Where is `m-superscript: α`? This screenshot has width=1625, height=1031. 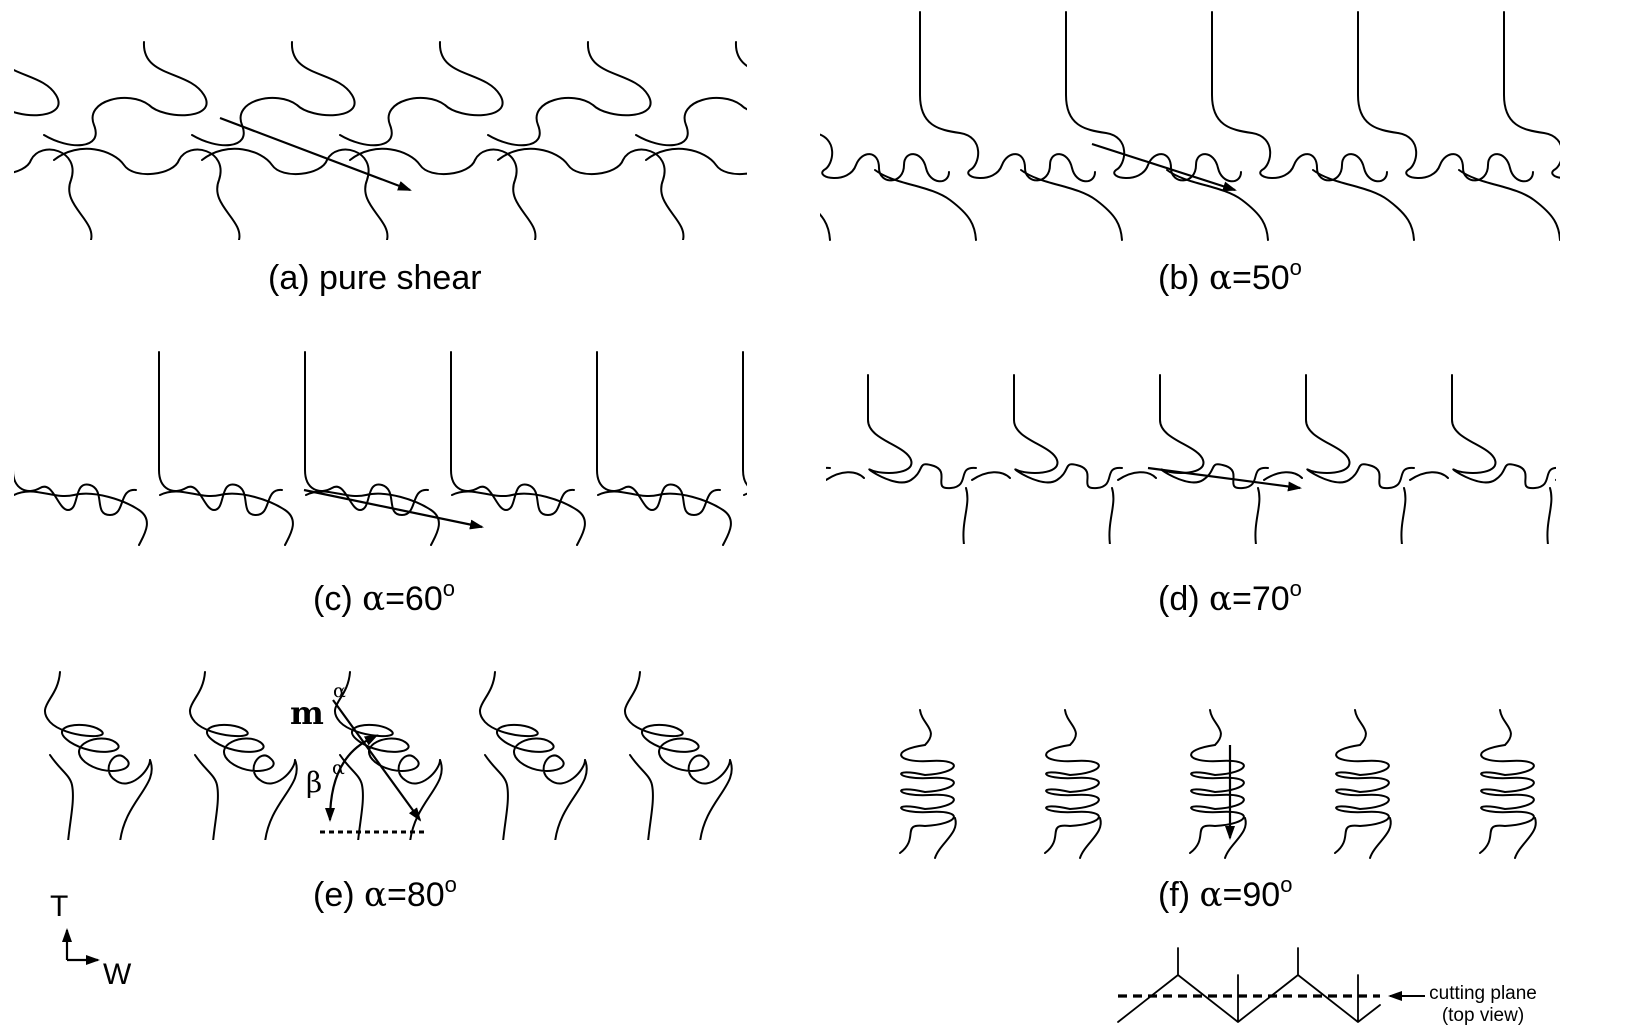
m-superscript: α is located at coordinates (339, 691).